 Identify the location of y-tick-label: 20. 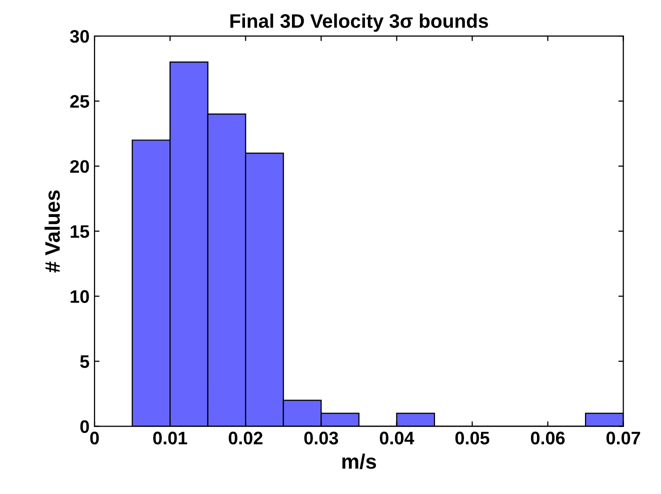
(79, 166).